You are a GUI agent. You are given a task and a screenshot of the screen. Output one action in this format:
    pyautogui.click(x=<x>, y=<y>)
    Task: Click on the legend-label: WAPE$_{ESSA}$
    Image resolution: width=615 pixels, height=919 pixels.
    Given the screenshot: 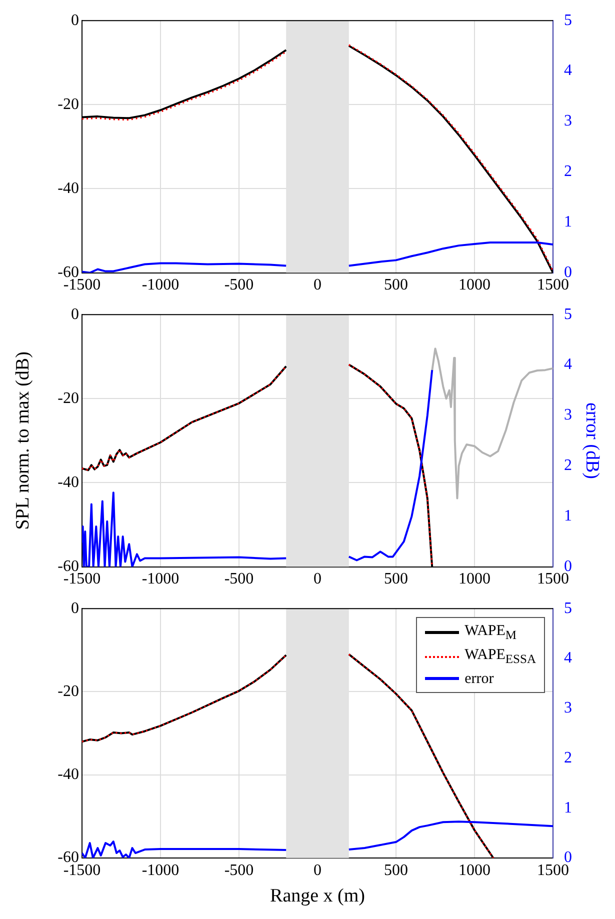 What is the action you would take?
    pyautogui.click(x=500, y=657)
    